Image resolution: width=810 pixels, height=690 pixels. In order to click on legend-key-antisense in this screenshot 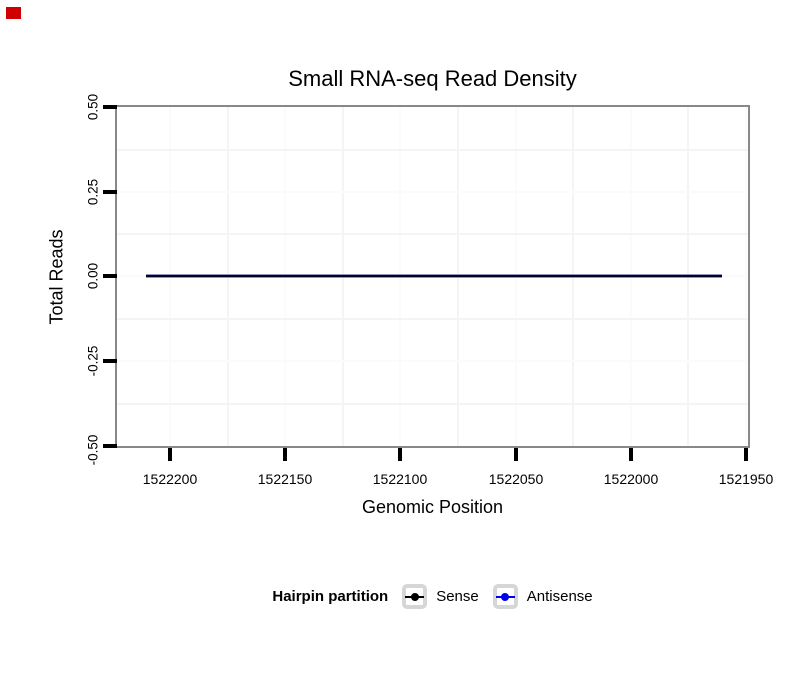, I will do `click(505, 596)`.